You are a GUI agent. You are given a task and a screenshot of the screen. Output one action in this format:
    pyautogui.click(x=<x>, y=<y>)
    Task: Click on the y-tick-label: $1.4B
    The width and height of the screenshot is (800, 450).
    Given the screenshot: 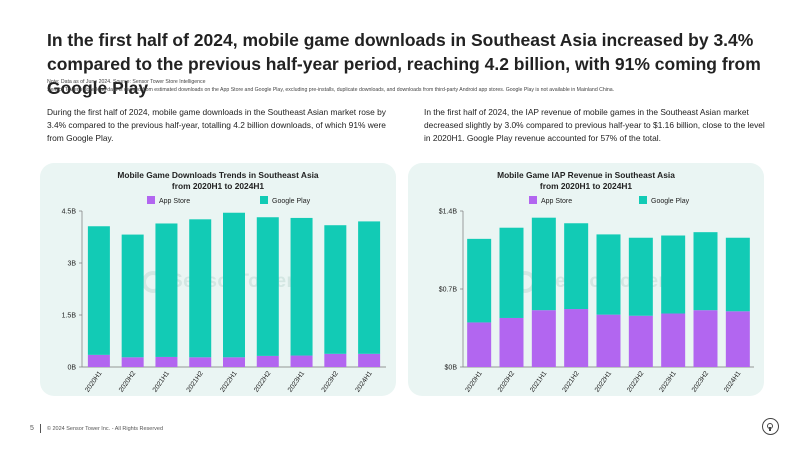 What is the action you would take?
    pyautogui.click(x=448, y=212)
    